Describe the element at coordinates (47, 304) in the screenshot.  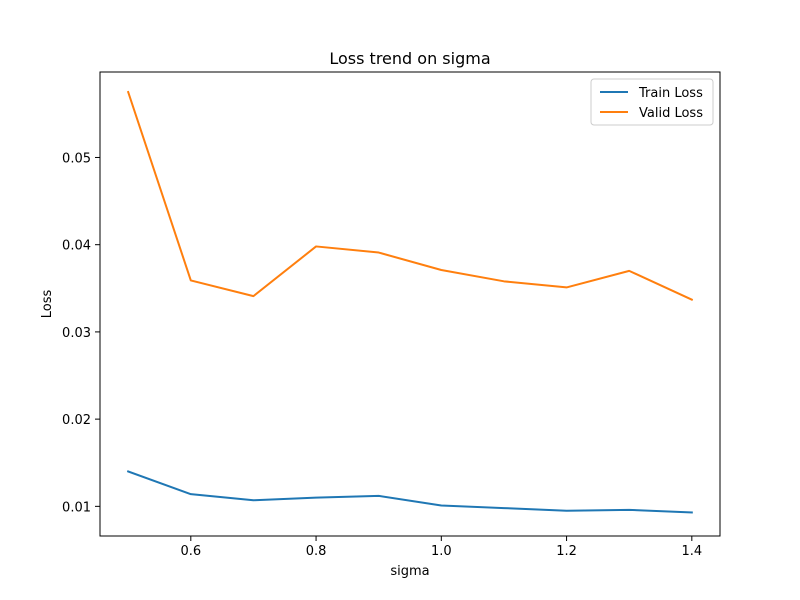
I see `y-axis-label: Loss` at that location.